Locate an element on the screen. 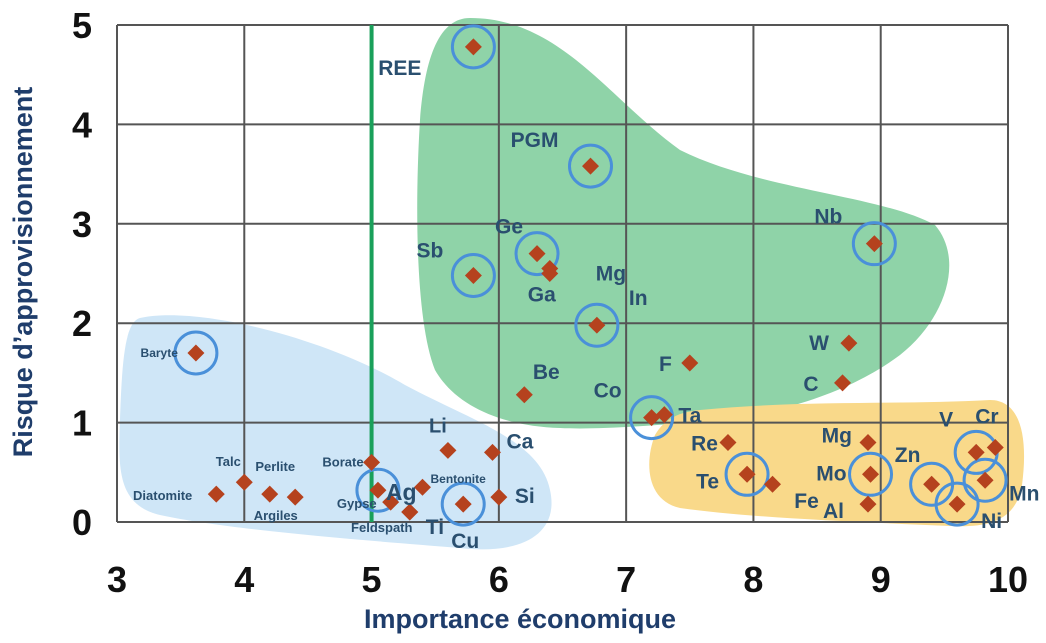  point-label: PGM is located at coordinates (535, 140).